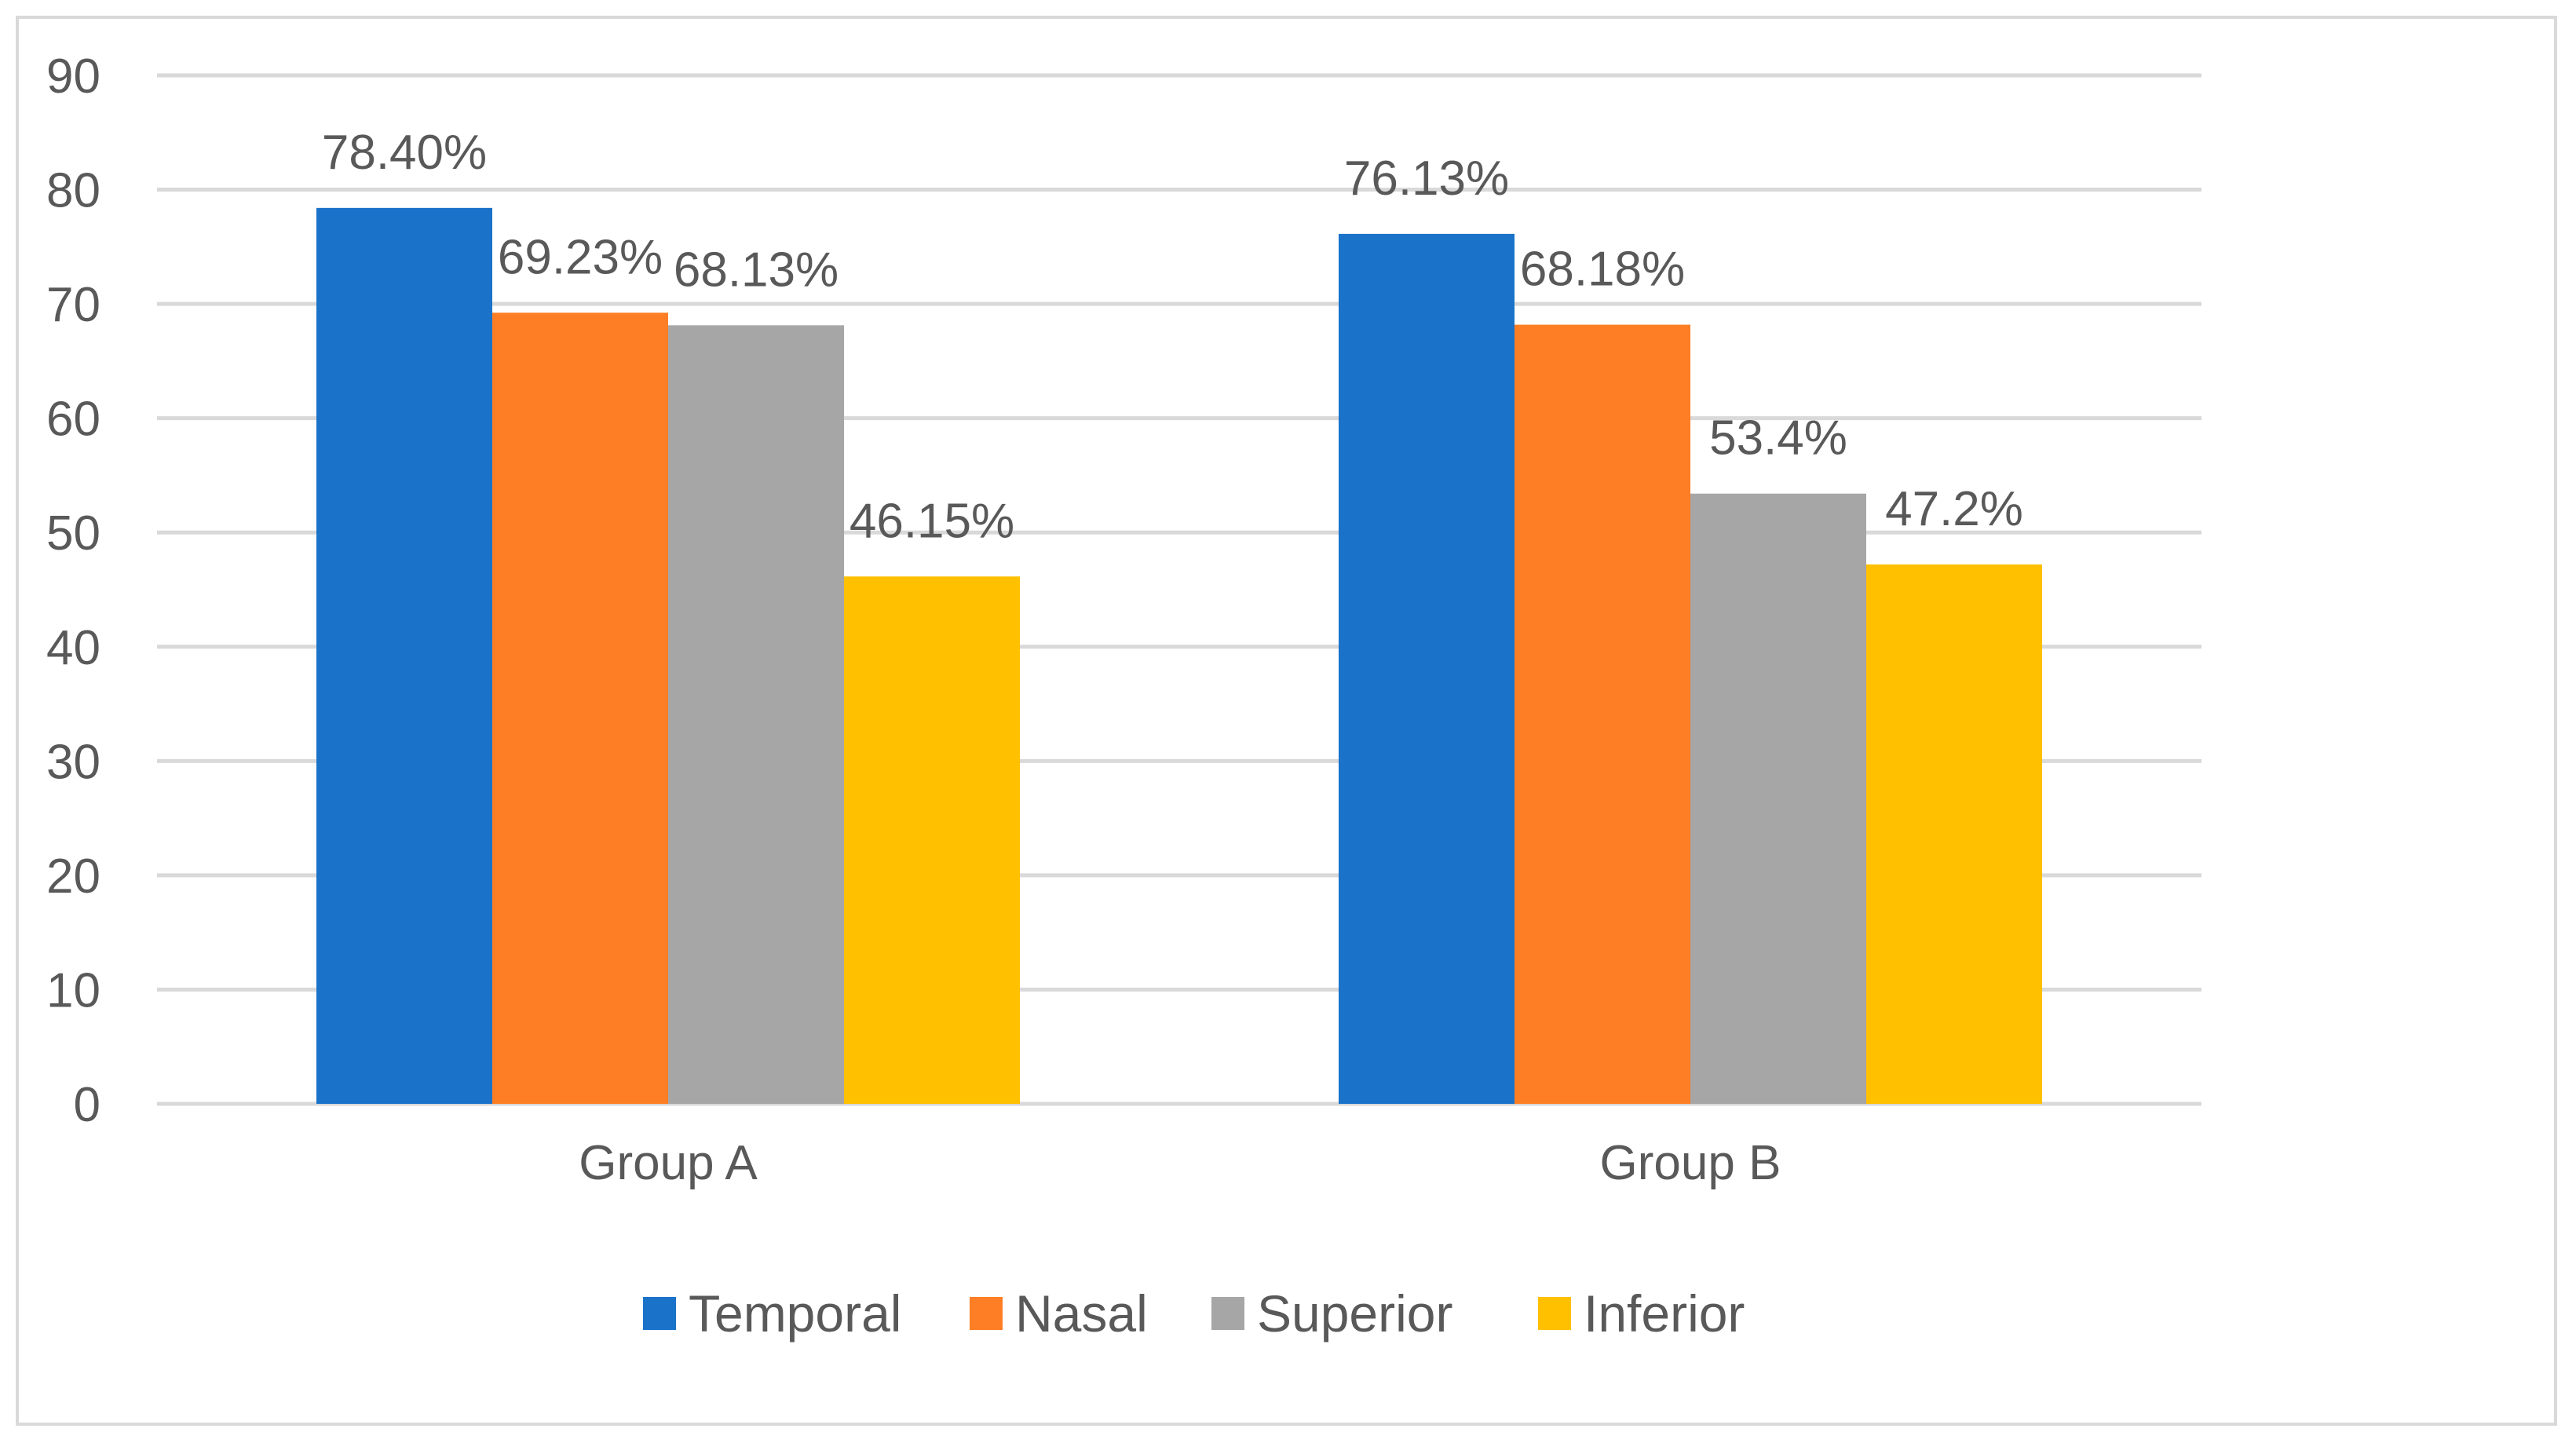  Describe the element at coordinates (73, 648) in the screenshot. I see `y-tick-label: 40` at that location.